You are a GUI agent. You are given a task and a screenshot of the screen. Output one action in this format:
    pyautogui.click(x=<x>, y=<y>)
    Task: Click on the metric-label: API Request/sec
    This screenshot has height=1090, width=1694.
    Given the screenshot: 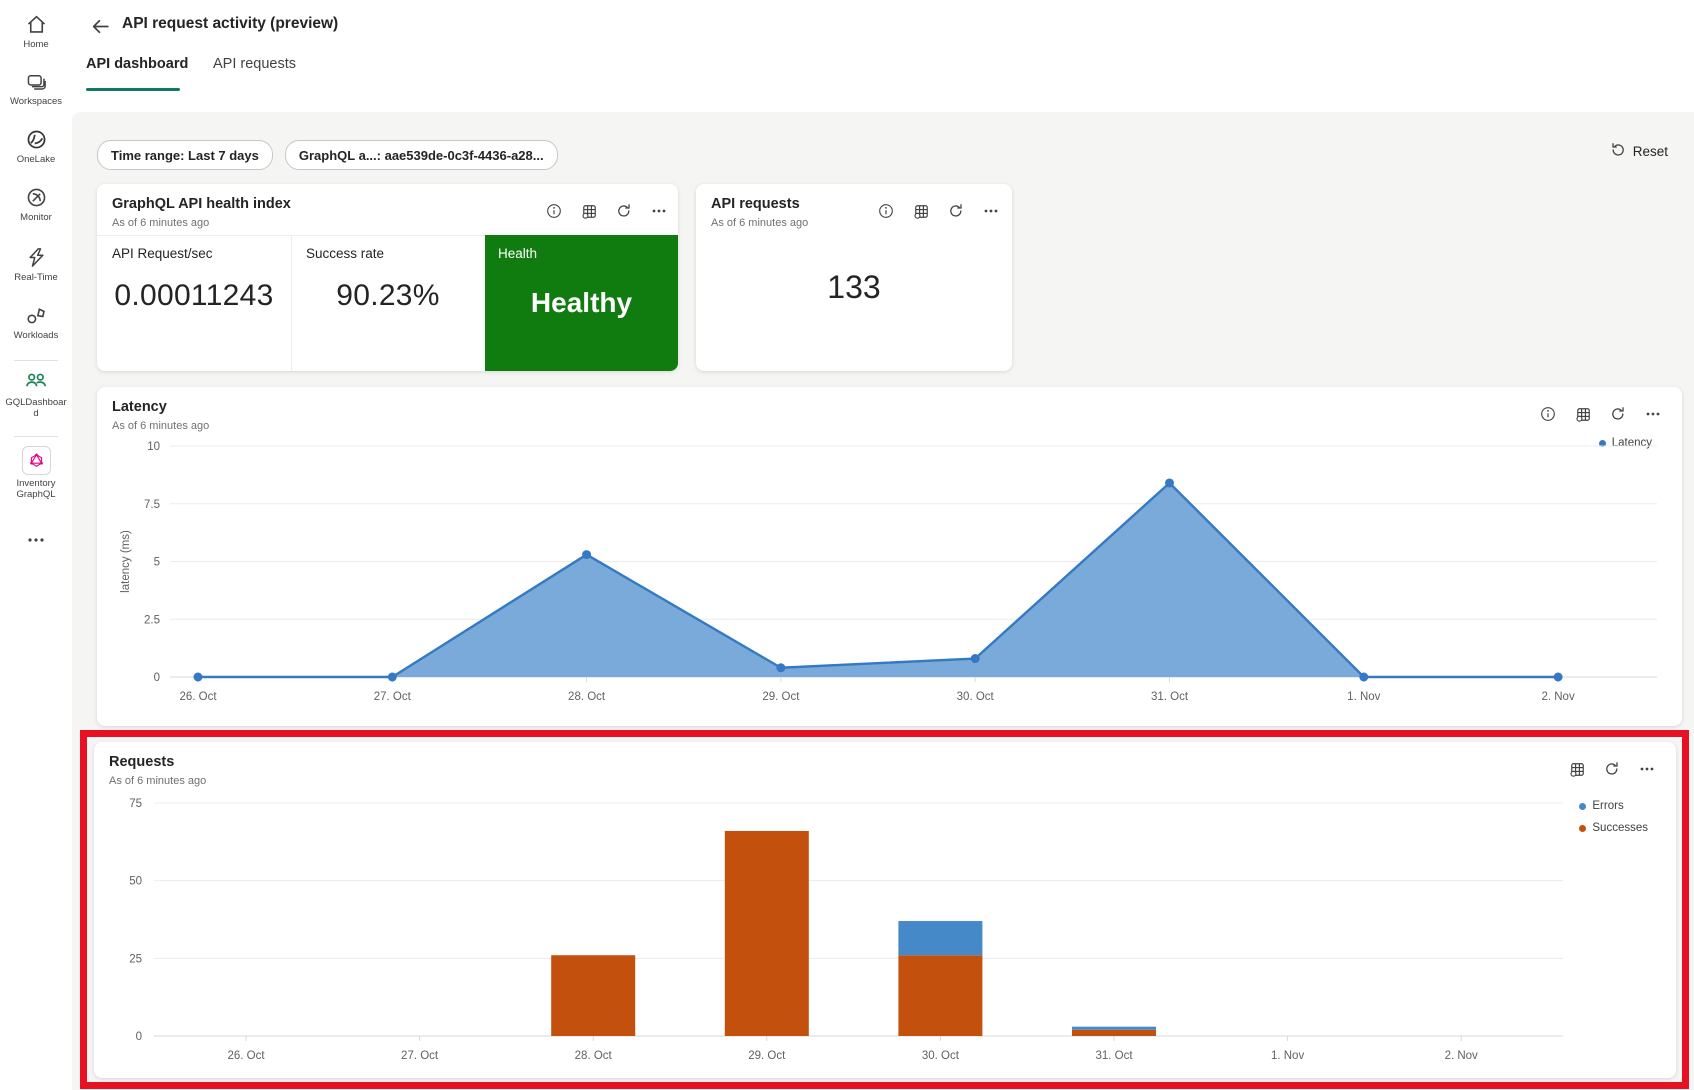 What is the action you would take?
    pyautogui.click(x=162, y=253)
    